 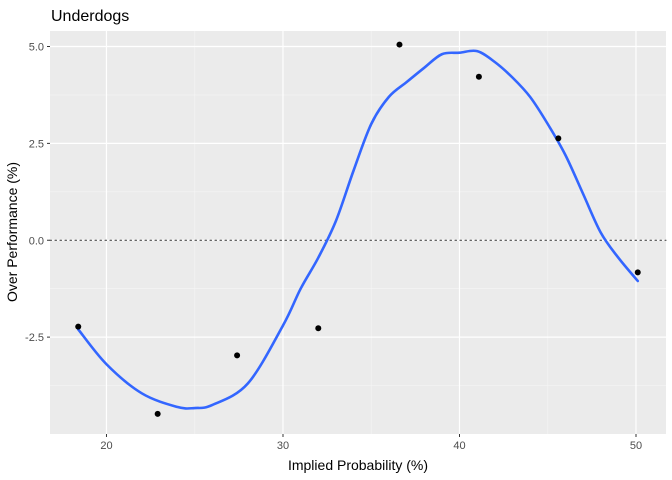 What do you see at coordinates (106, 446) in the screenshot?
I see `x-tick-label: 20` at bounding box center [106, 446].